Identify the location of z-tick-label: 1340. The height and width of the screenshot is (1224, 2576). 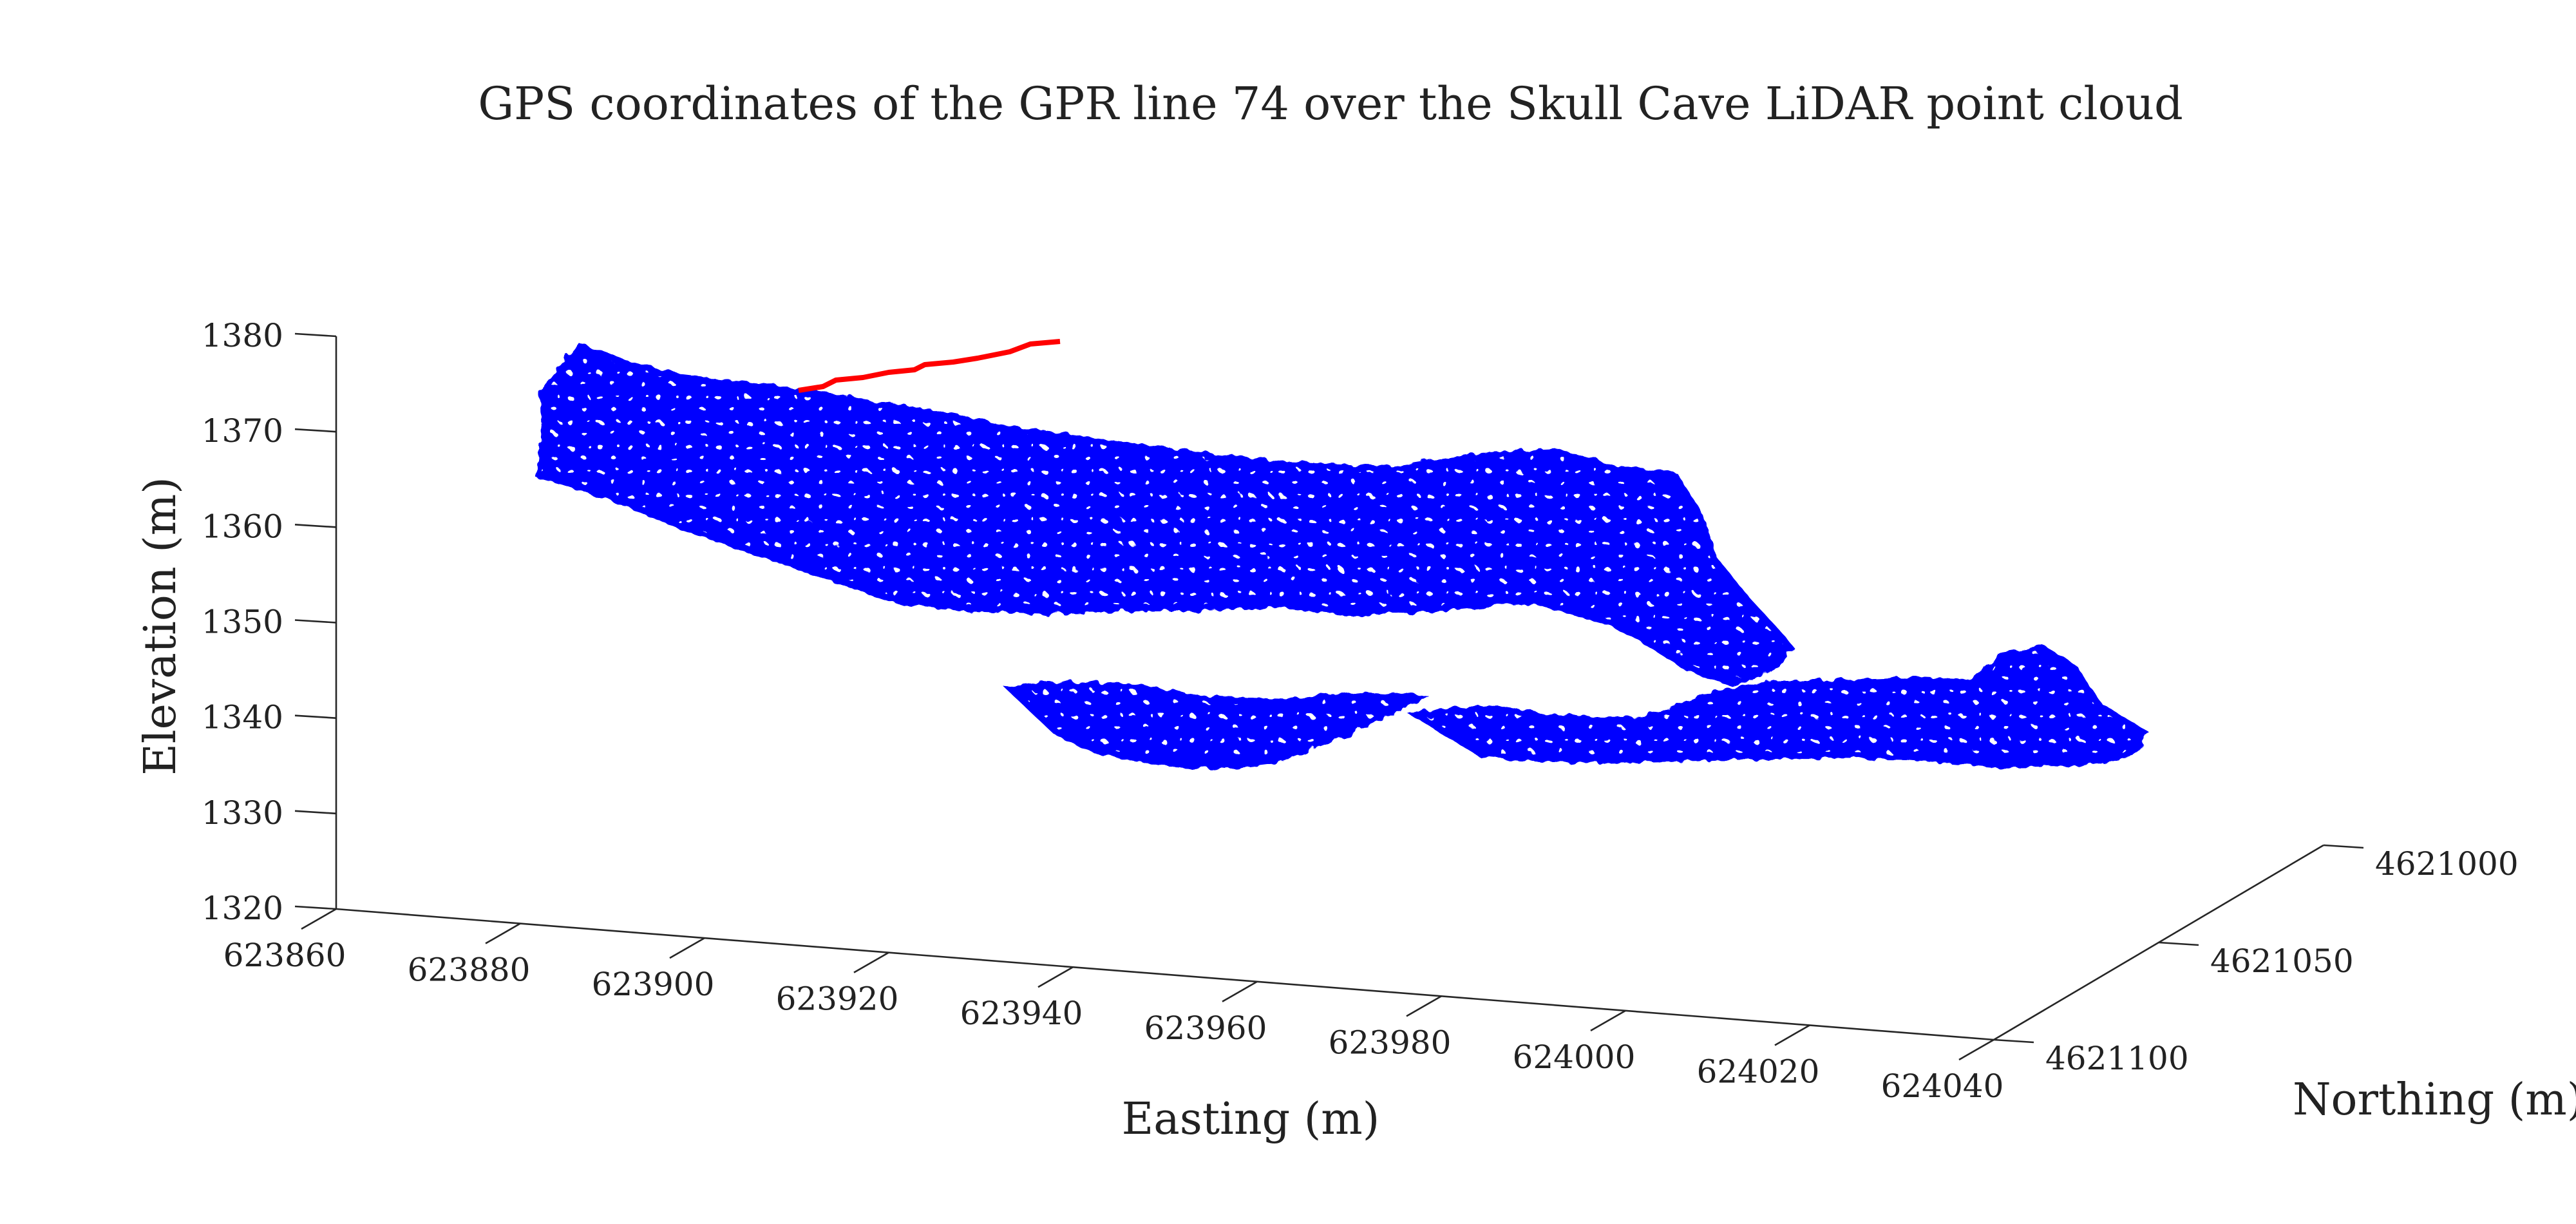
(242, 718).